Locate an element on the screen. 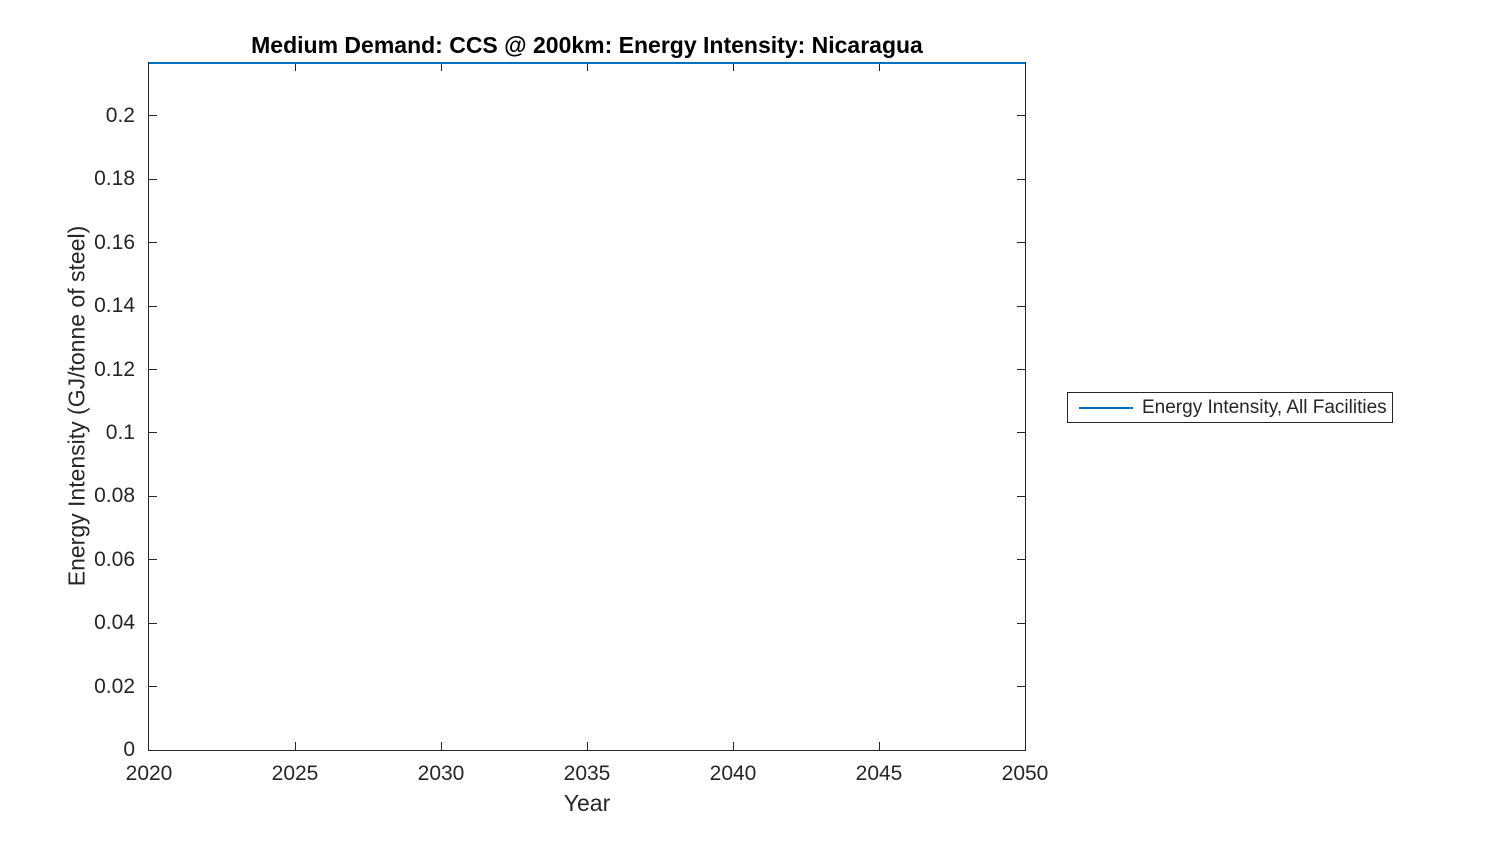 The width and height of the screenshot is (1500, 844). y-tick-label: 0 is located at coordinates (129, 749).